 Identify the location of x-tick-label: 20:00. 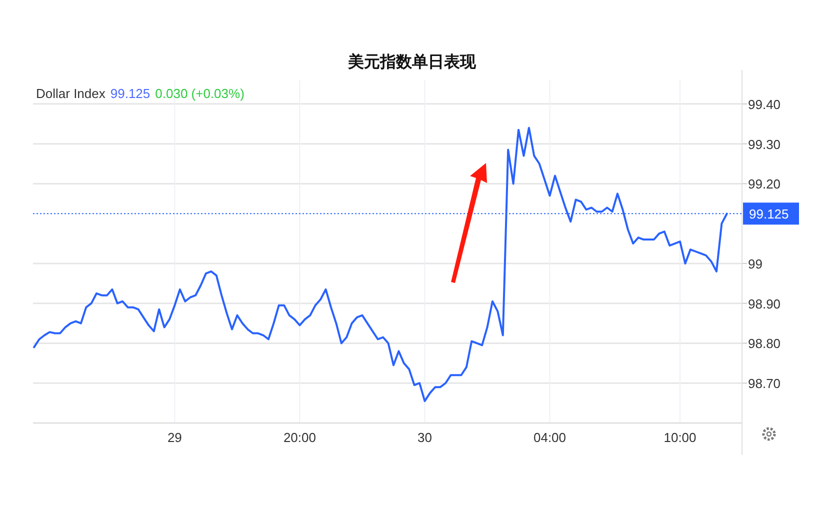
(299, 437).